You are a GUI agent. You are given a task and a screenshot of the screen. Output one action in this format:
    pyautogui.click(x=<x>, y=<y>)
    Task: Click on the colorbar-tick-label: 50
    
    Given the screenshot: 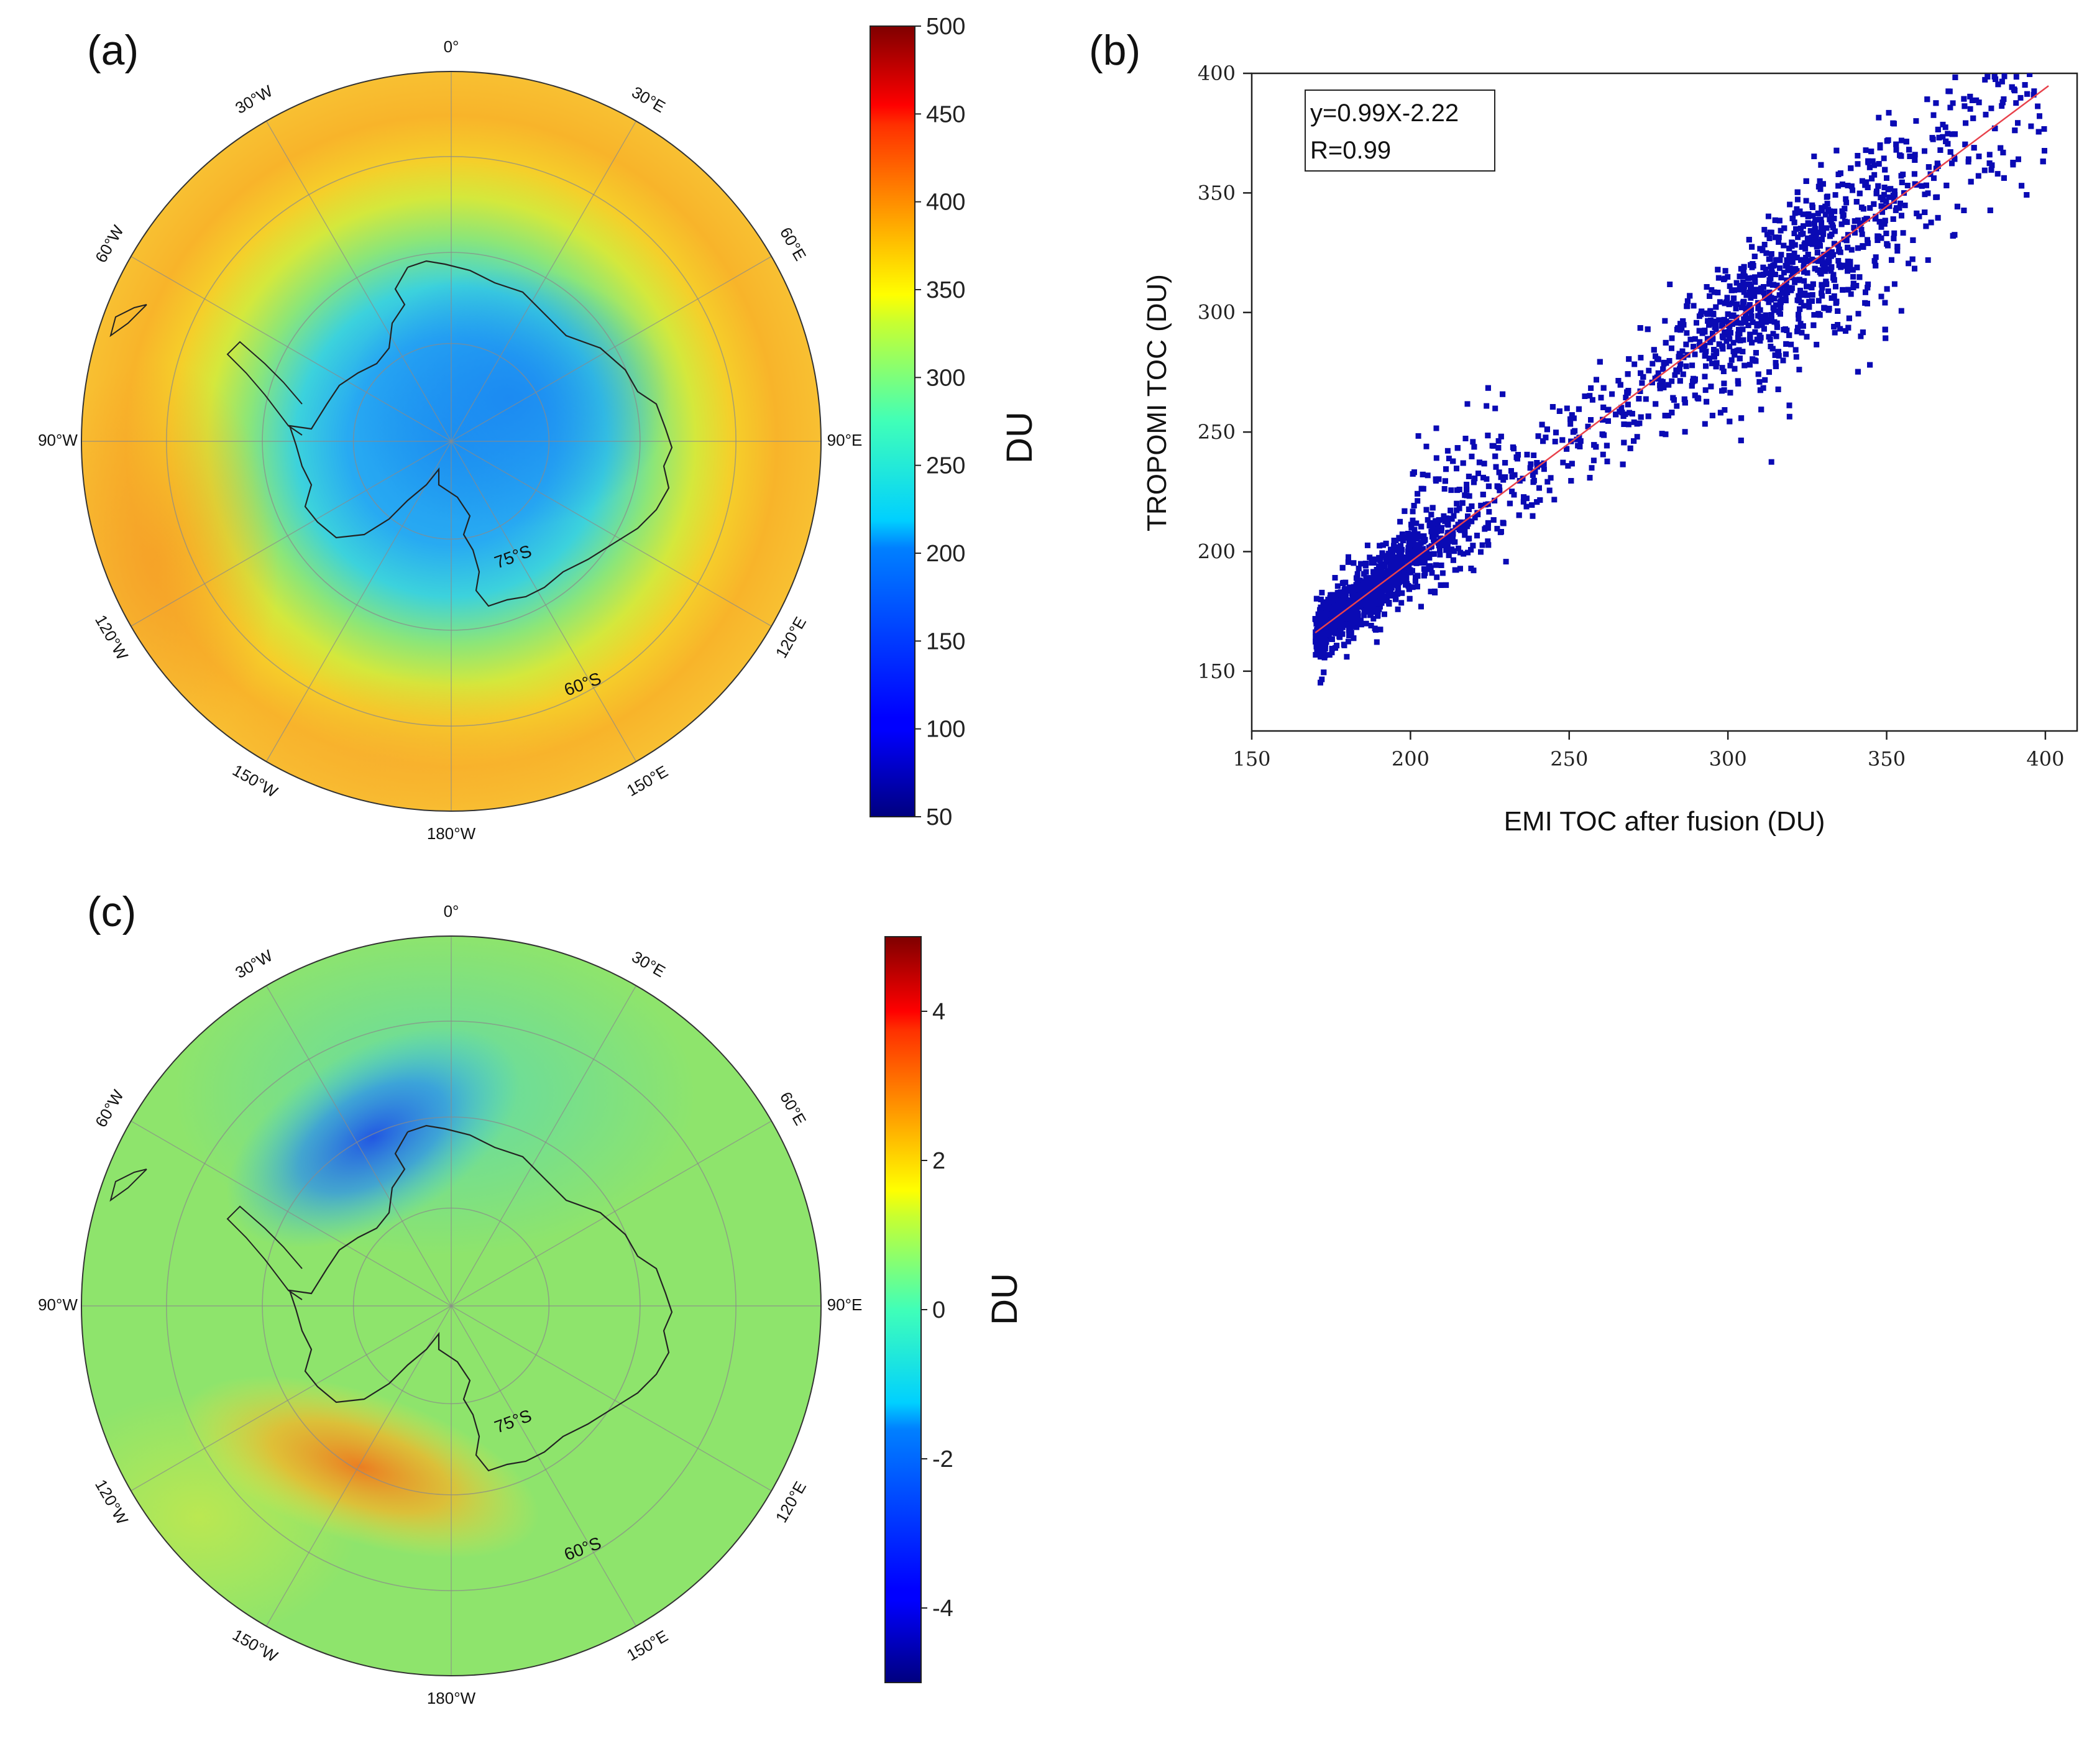 What is the action you would take?
    pyautogui.click(x=939, y=817)
    